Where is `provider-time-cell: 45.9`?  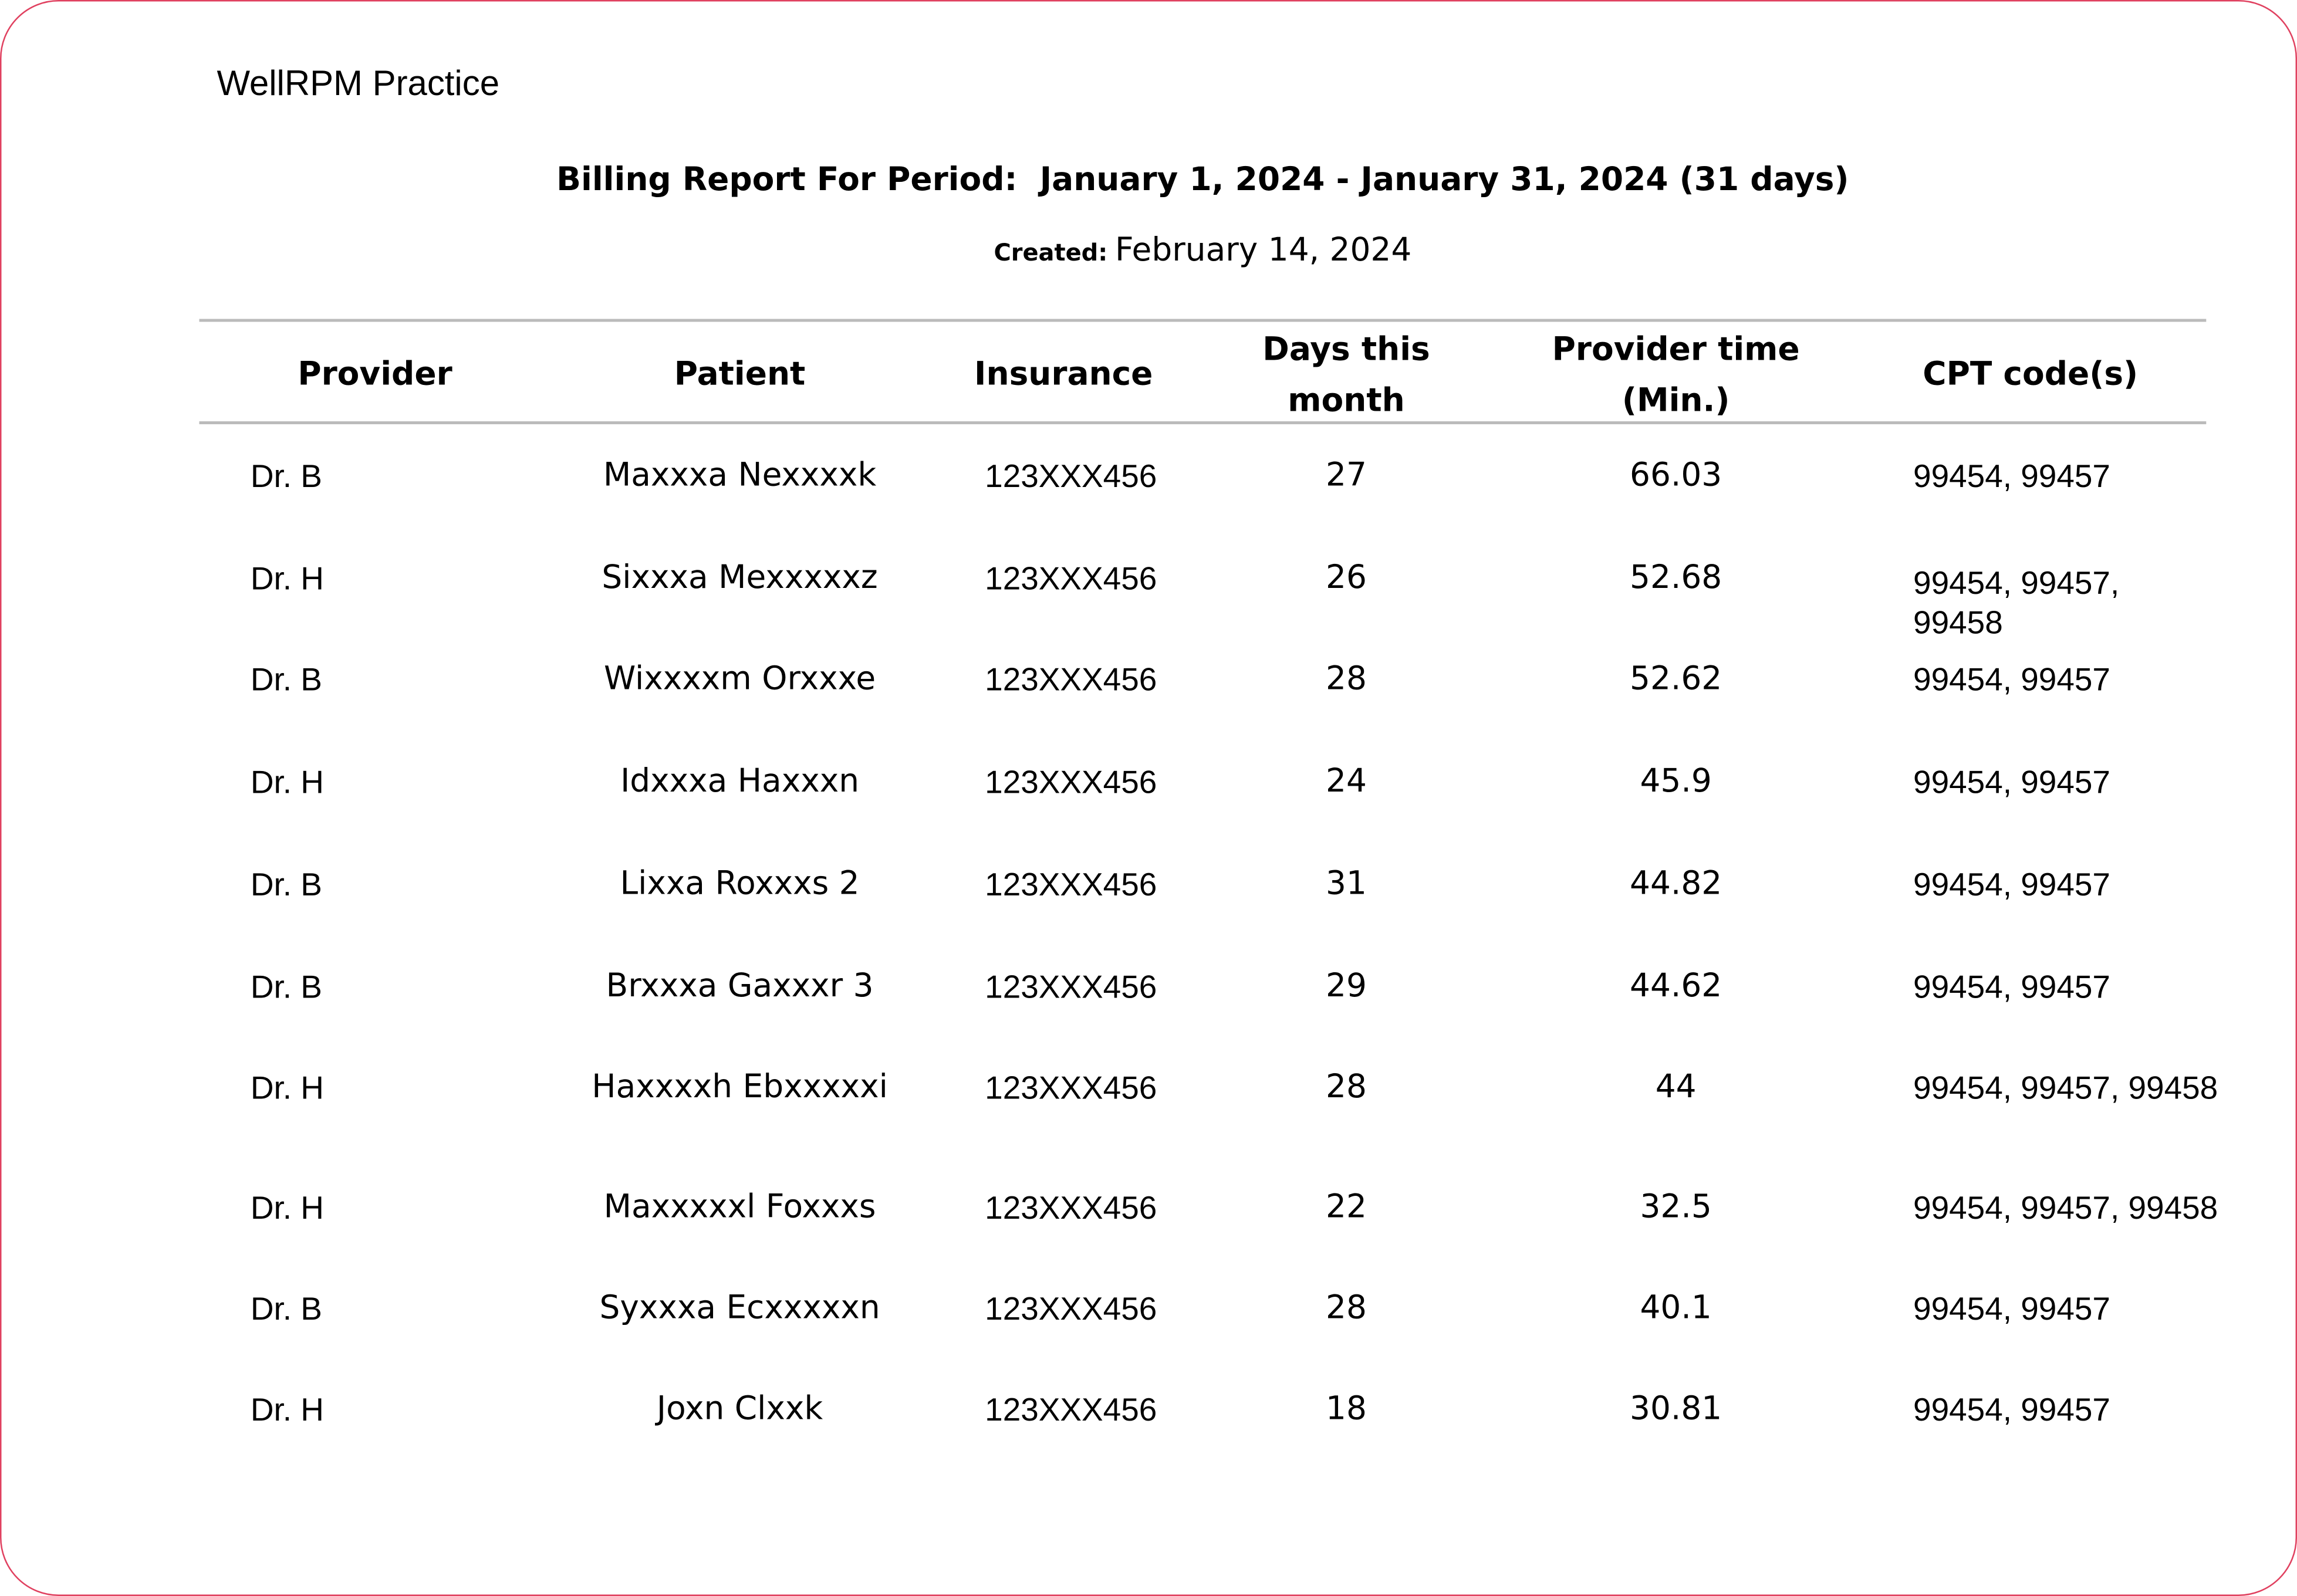
provider-time-cell: 45.9 is located at coordinates (1676, 781).